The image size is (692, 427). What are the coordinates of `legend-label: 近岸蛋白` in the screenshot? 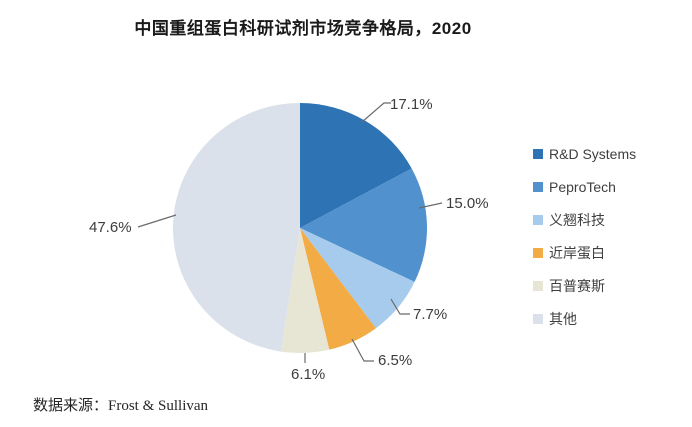 It's located at (577, 253).